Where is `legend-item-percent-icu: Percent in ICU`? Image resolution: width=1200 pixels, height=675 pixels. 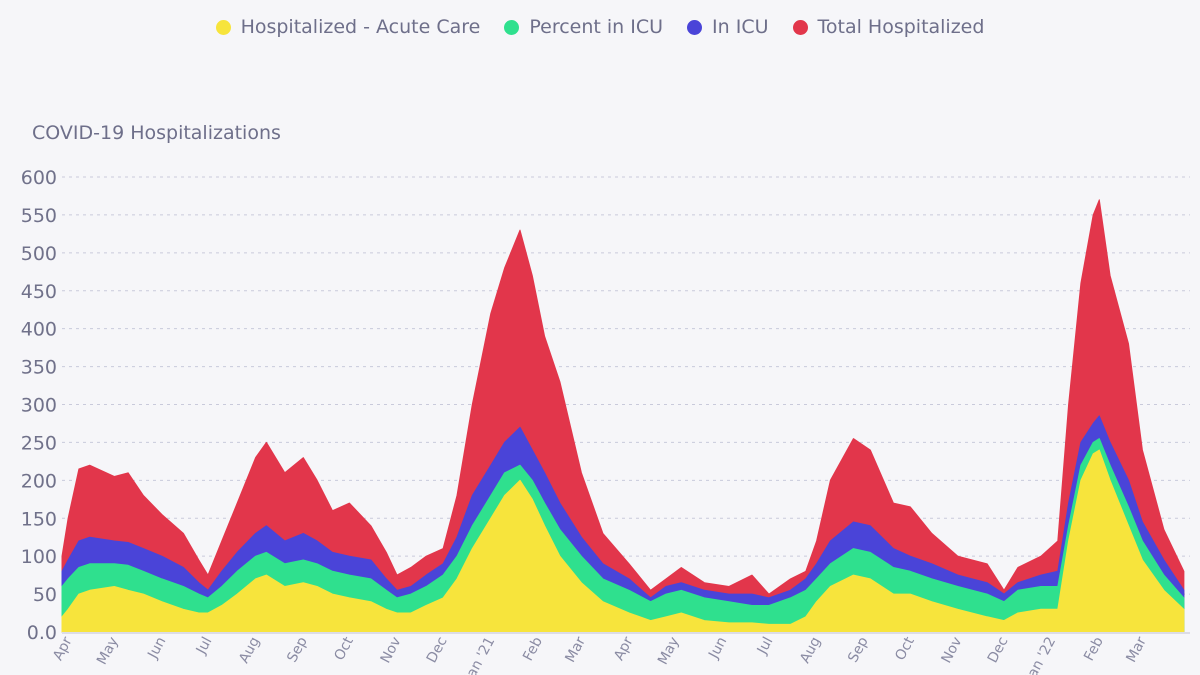 legend-item-percent-icu: Percent in ICU is located at coordinates (583, 27).